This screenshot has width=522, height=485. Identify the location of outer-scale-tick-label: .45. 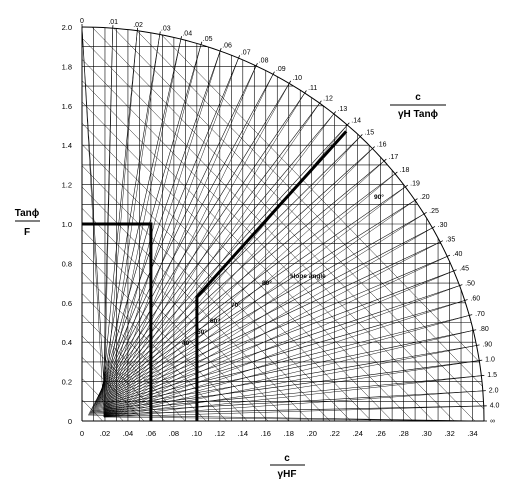
(464, 269).